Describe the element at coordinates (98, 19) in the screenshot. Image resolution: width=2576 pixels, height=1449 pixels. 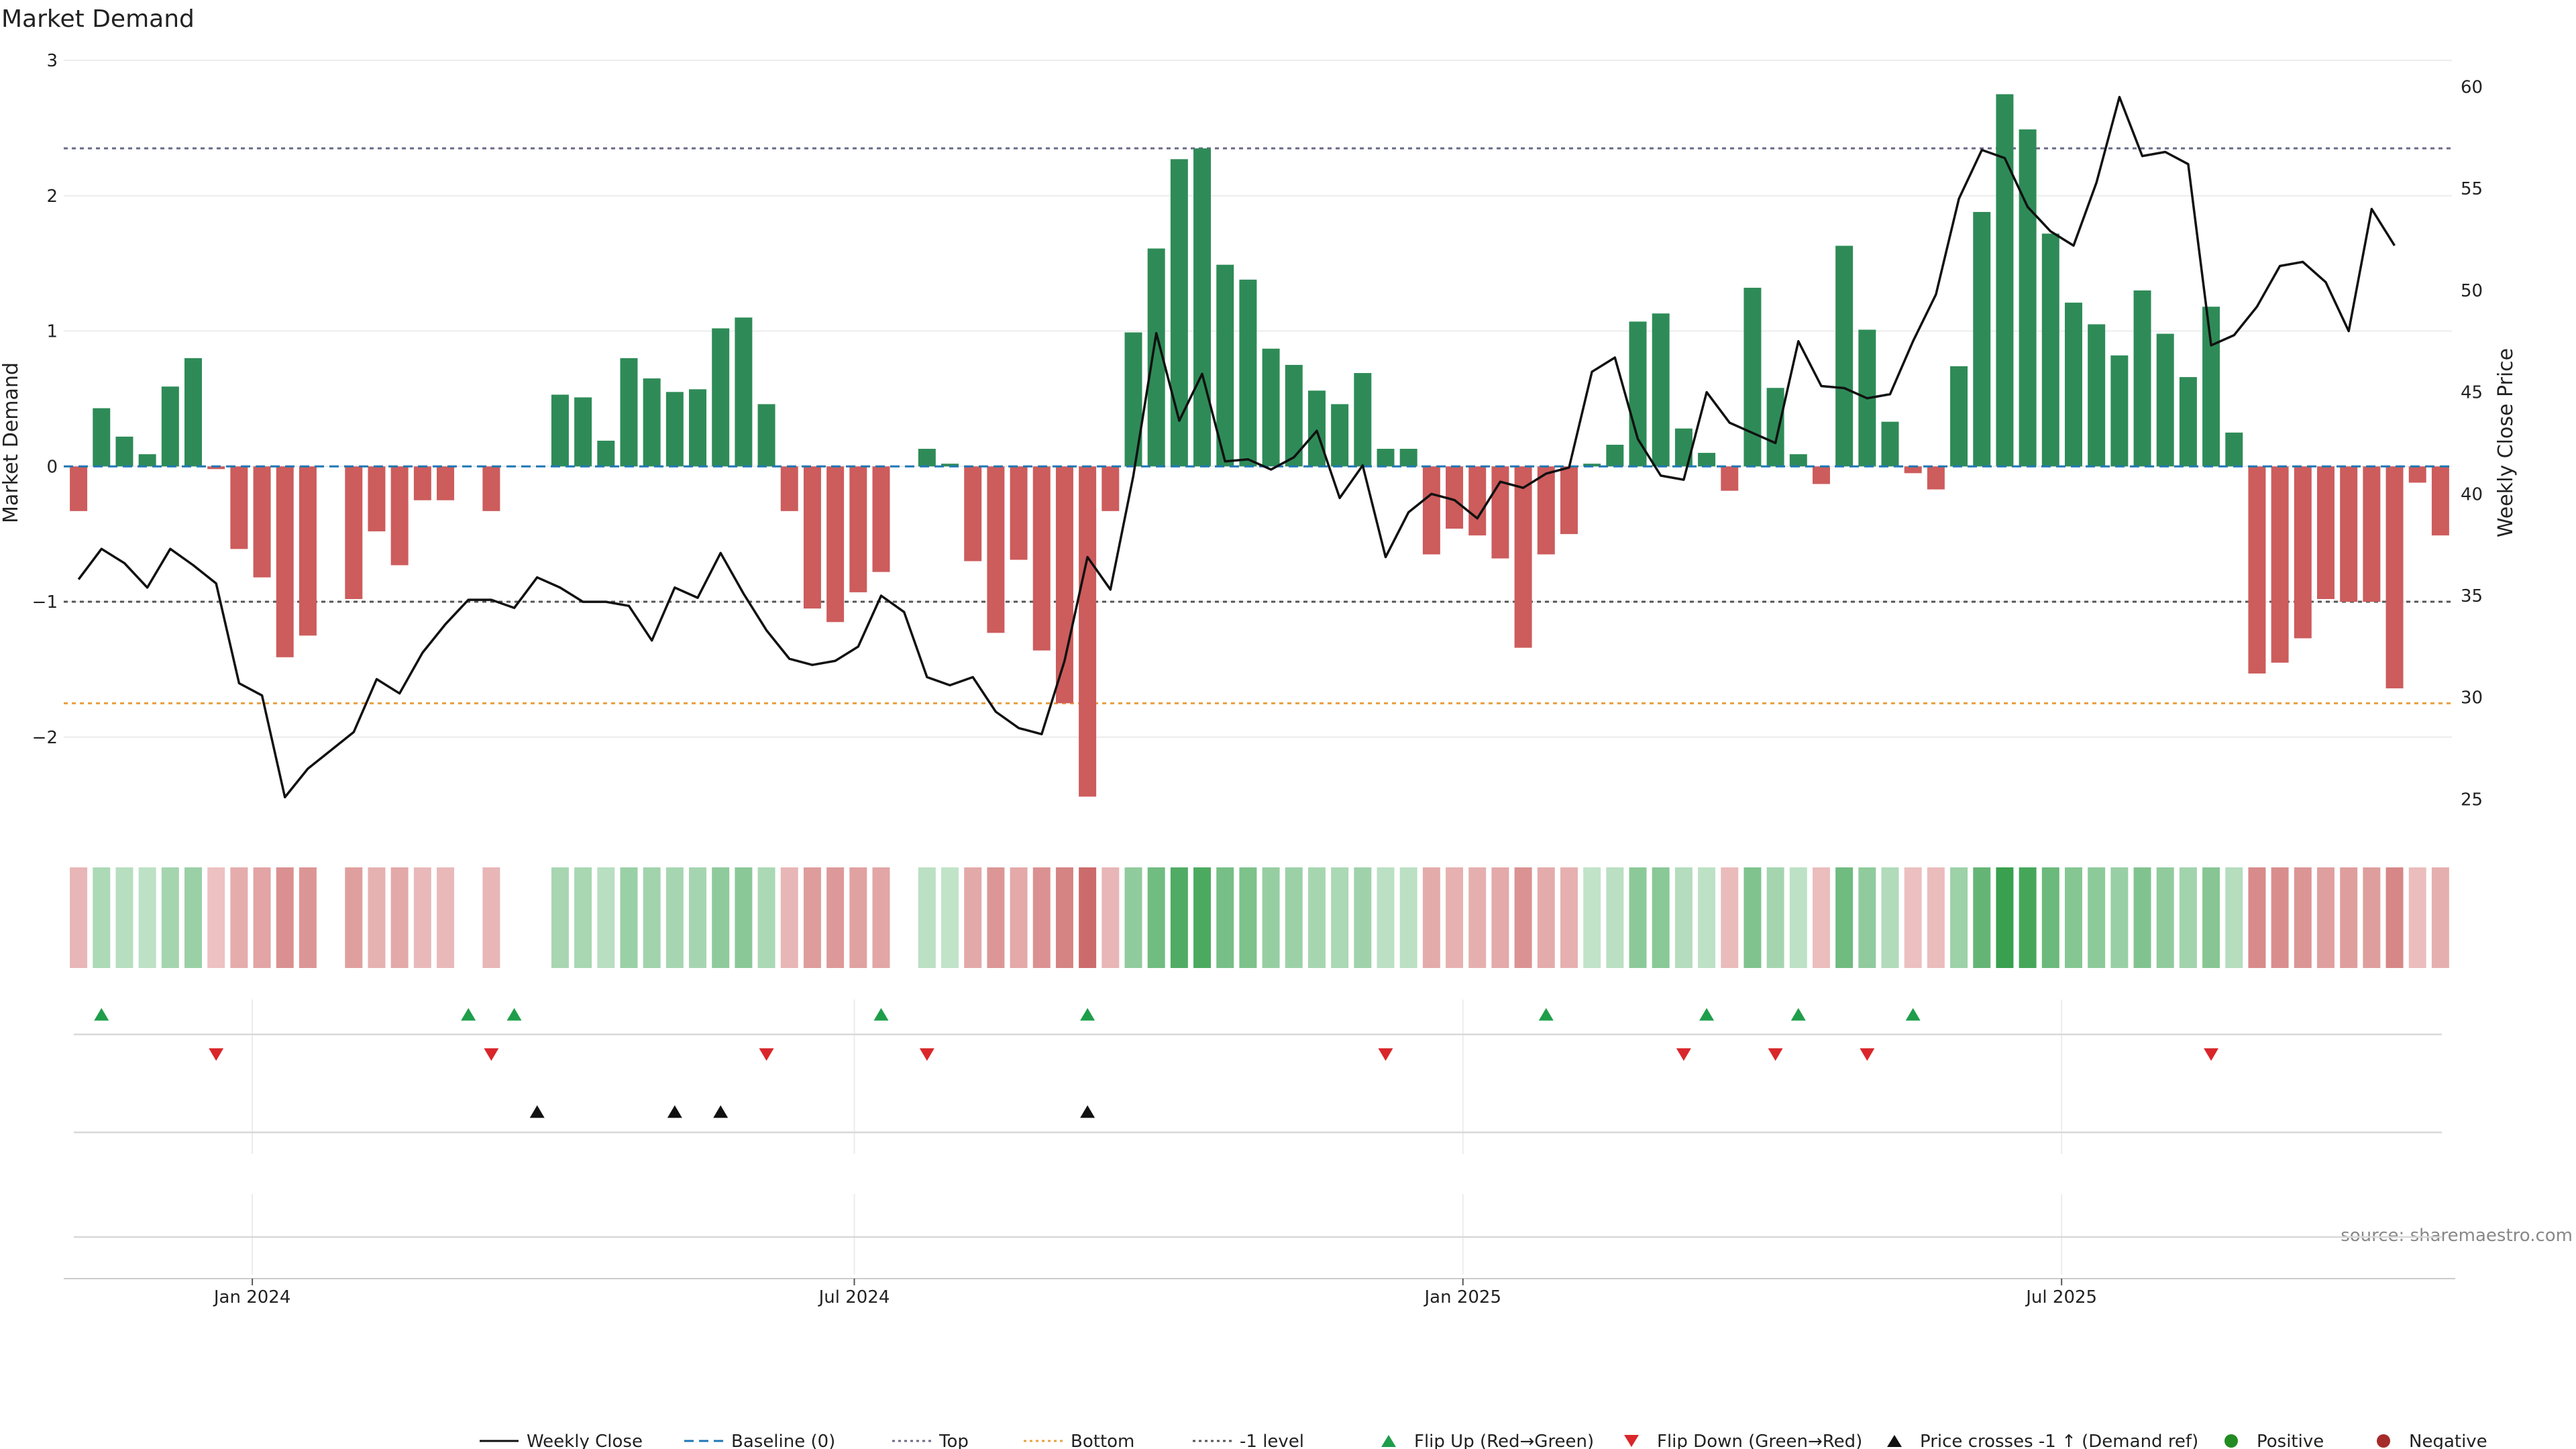
I see `chart-title: Market Demand` at that location.